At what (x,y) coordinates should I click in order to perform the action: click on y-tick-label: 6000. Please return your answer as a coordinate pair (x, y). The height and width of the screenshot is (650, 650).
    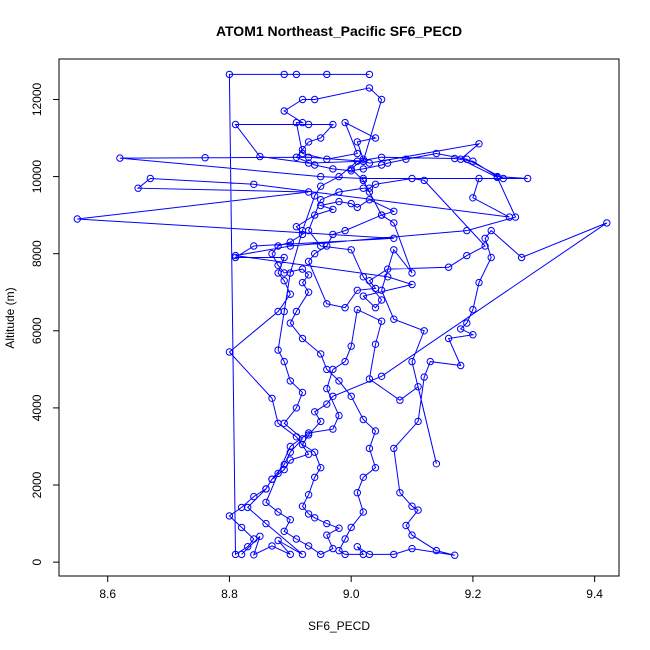
    Looking at the image, I should click on (37, 330).